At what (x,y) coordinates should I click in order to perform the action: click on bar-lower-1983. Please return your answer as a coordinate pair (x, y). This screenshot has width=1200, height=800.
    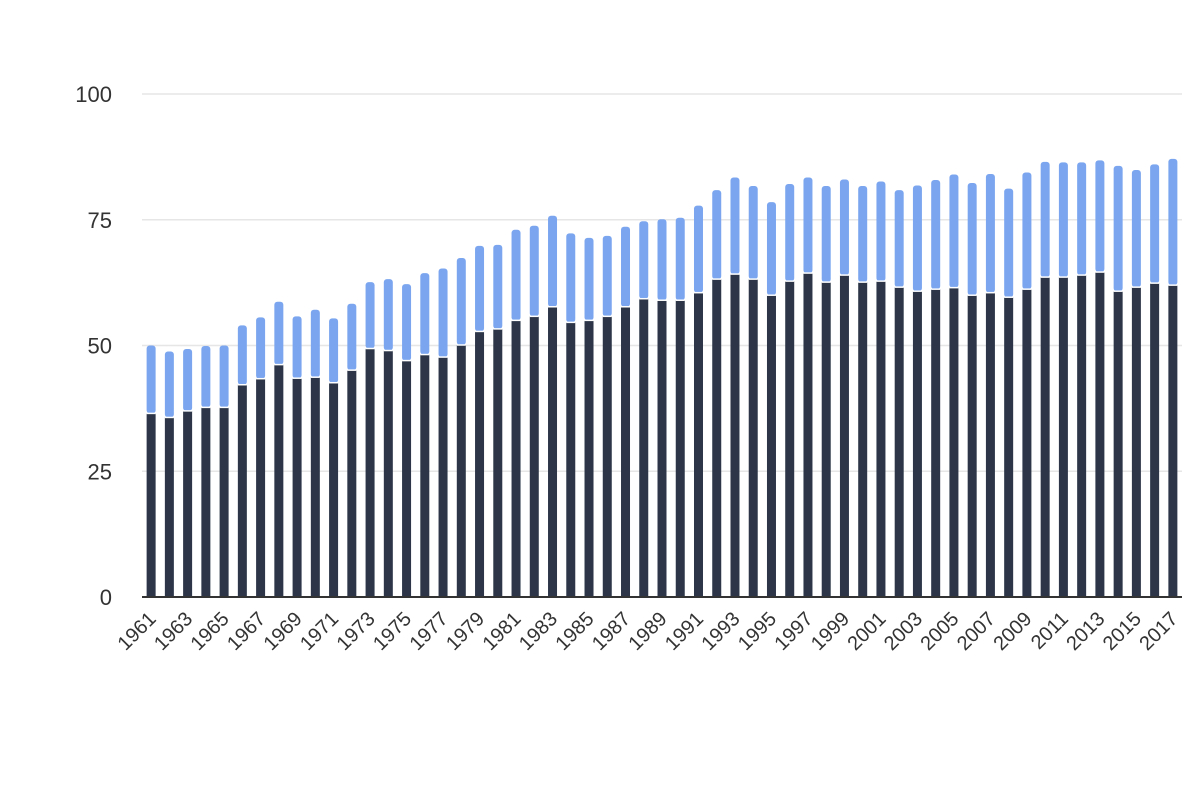
    Looking at the image, I should click on (553, 451).